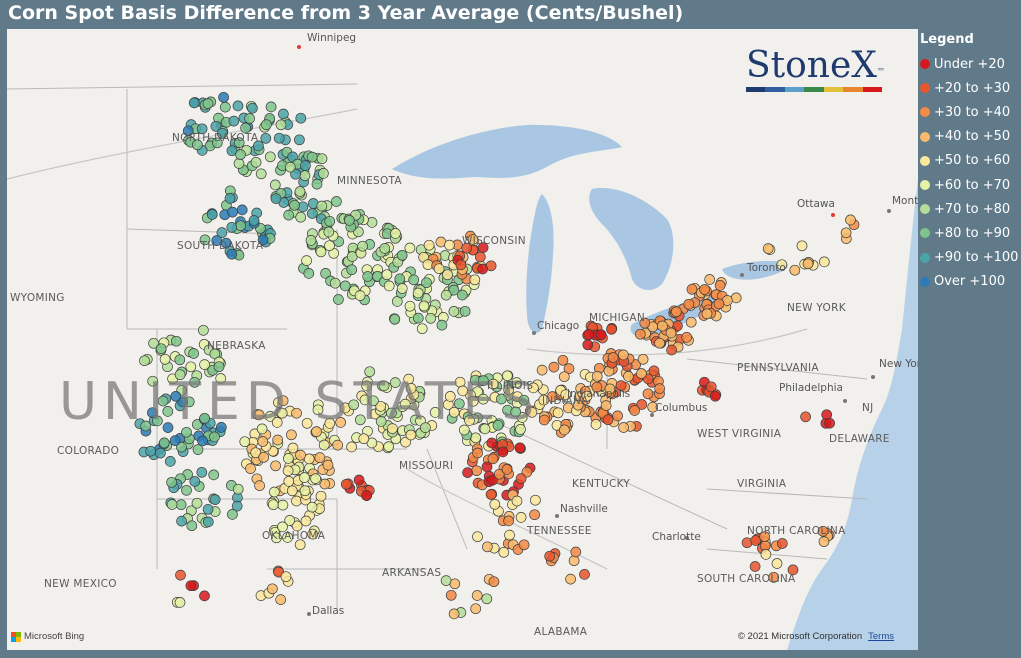 The image size is (1021, 658). I want to click on legend-item: +30 to +40, so click(969, 112).